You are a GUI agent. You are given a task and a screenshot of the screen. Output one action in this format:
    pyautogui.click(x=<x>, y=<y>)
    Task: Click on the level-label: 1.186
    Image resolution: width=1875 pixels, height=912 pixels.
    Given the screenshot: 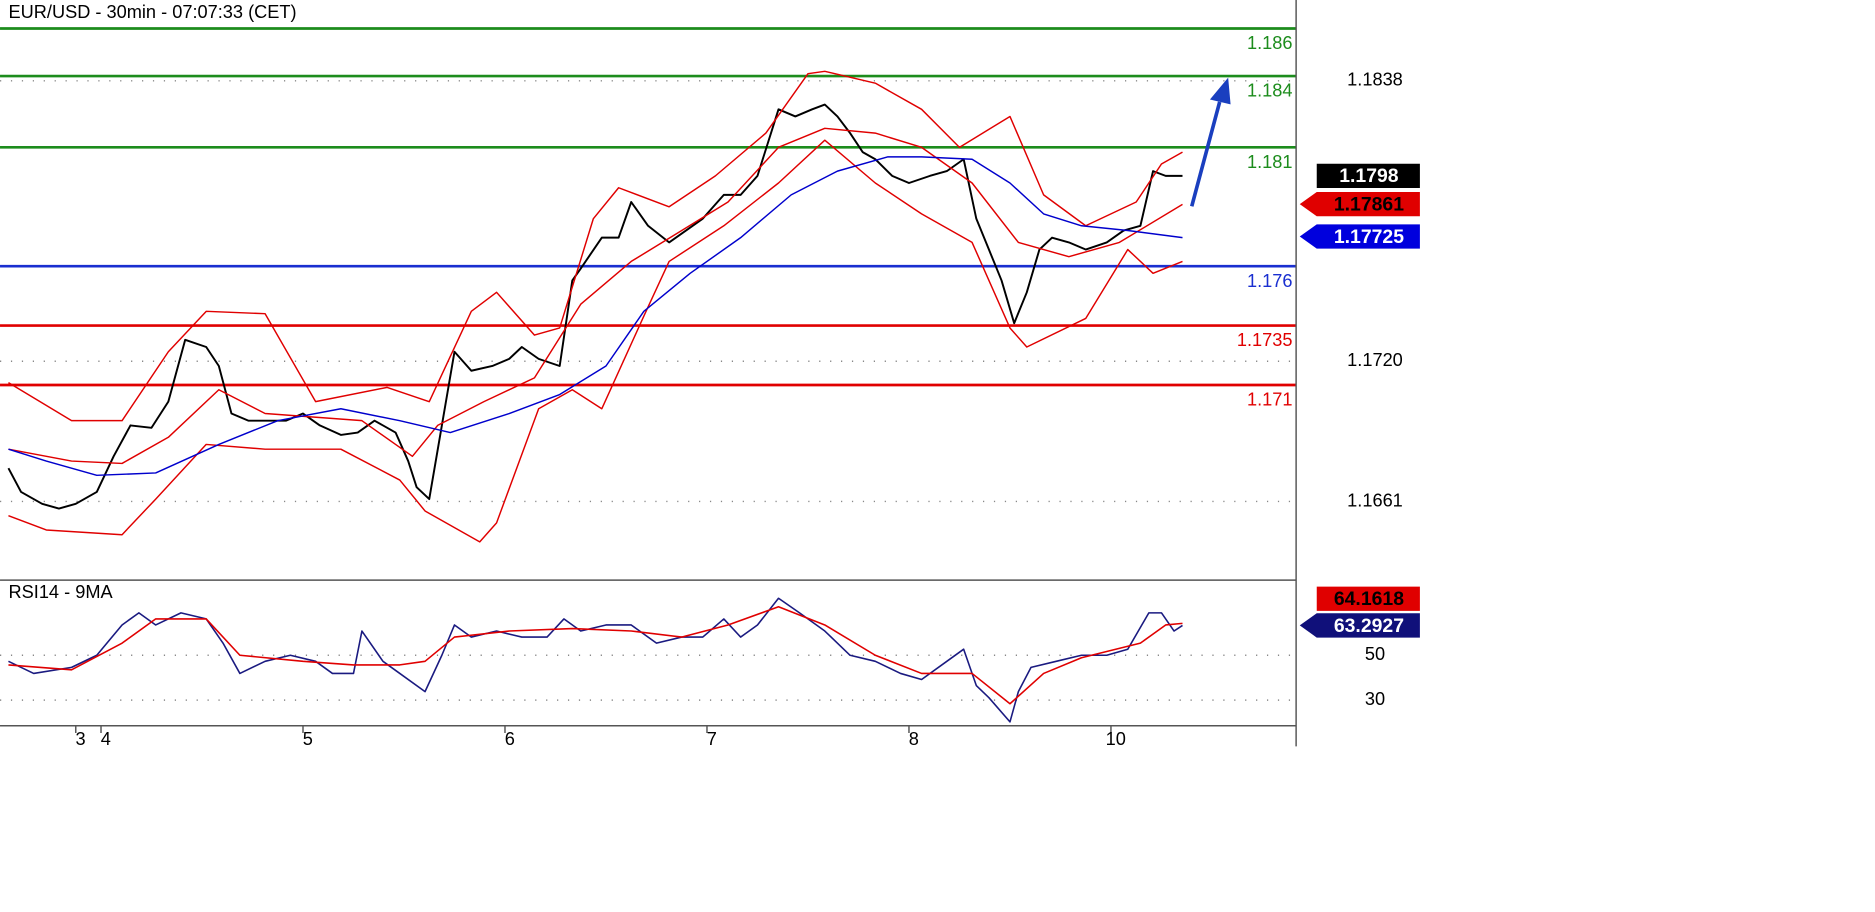 What is the action you would take?
    pyautogui.click(x=1270, y=43)
    